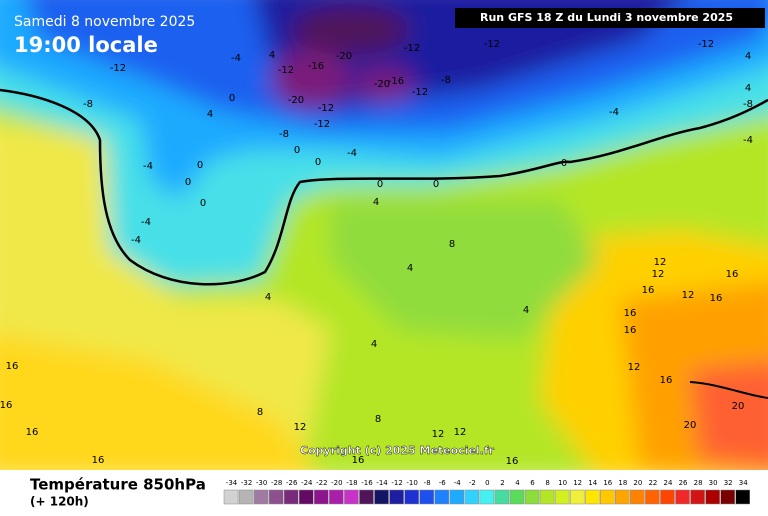 The image size is (768, 516). I want to click on legend-label: 8, so click(547, 483).